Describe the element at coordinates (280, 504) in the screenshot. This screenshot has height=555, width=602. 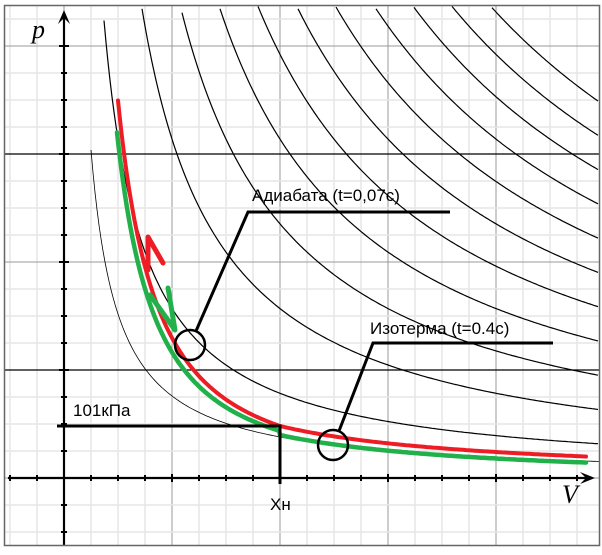
I see `volume-label: Xн` at that location.